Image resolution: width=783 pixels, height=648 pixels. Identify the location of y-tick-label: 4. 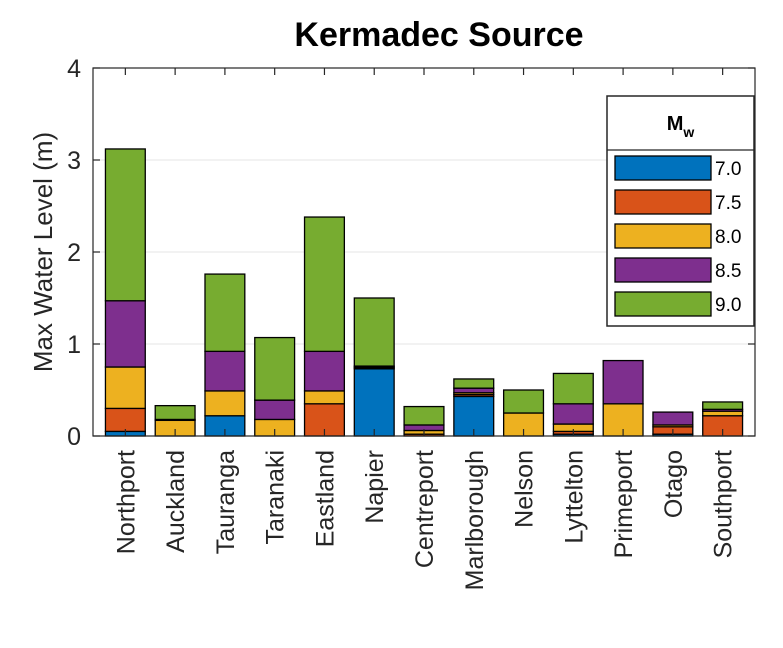
(74, 69).